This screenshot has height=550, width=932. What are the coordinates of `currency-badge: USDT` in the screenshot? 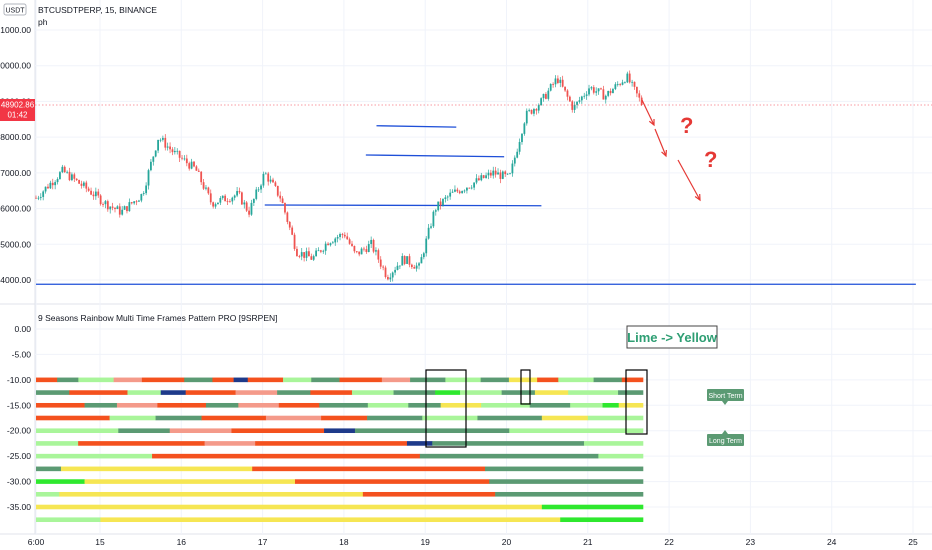 It's located at (15, 11).